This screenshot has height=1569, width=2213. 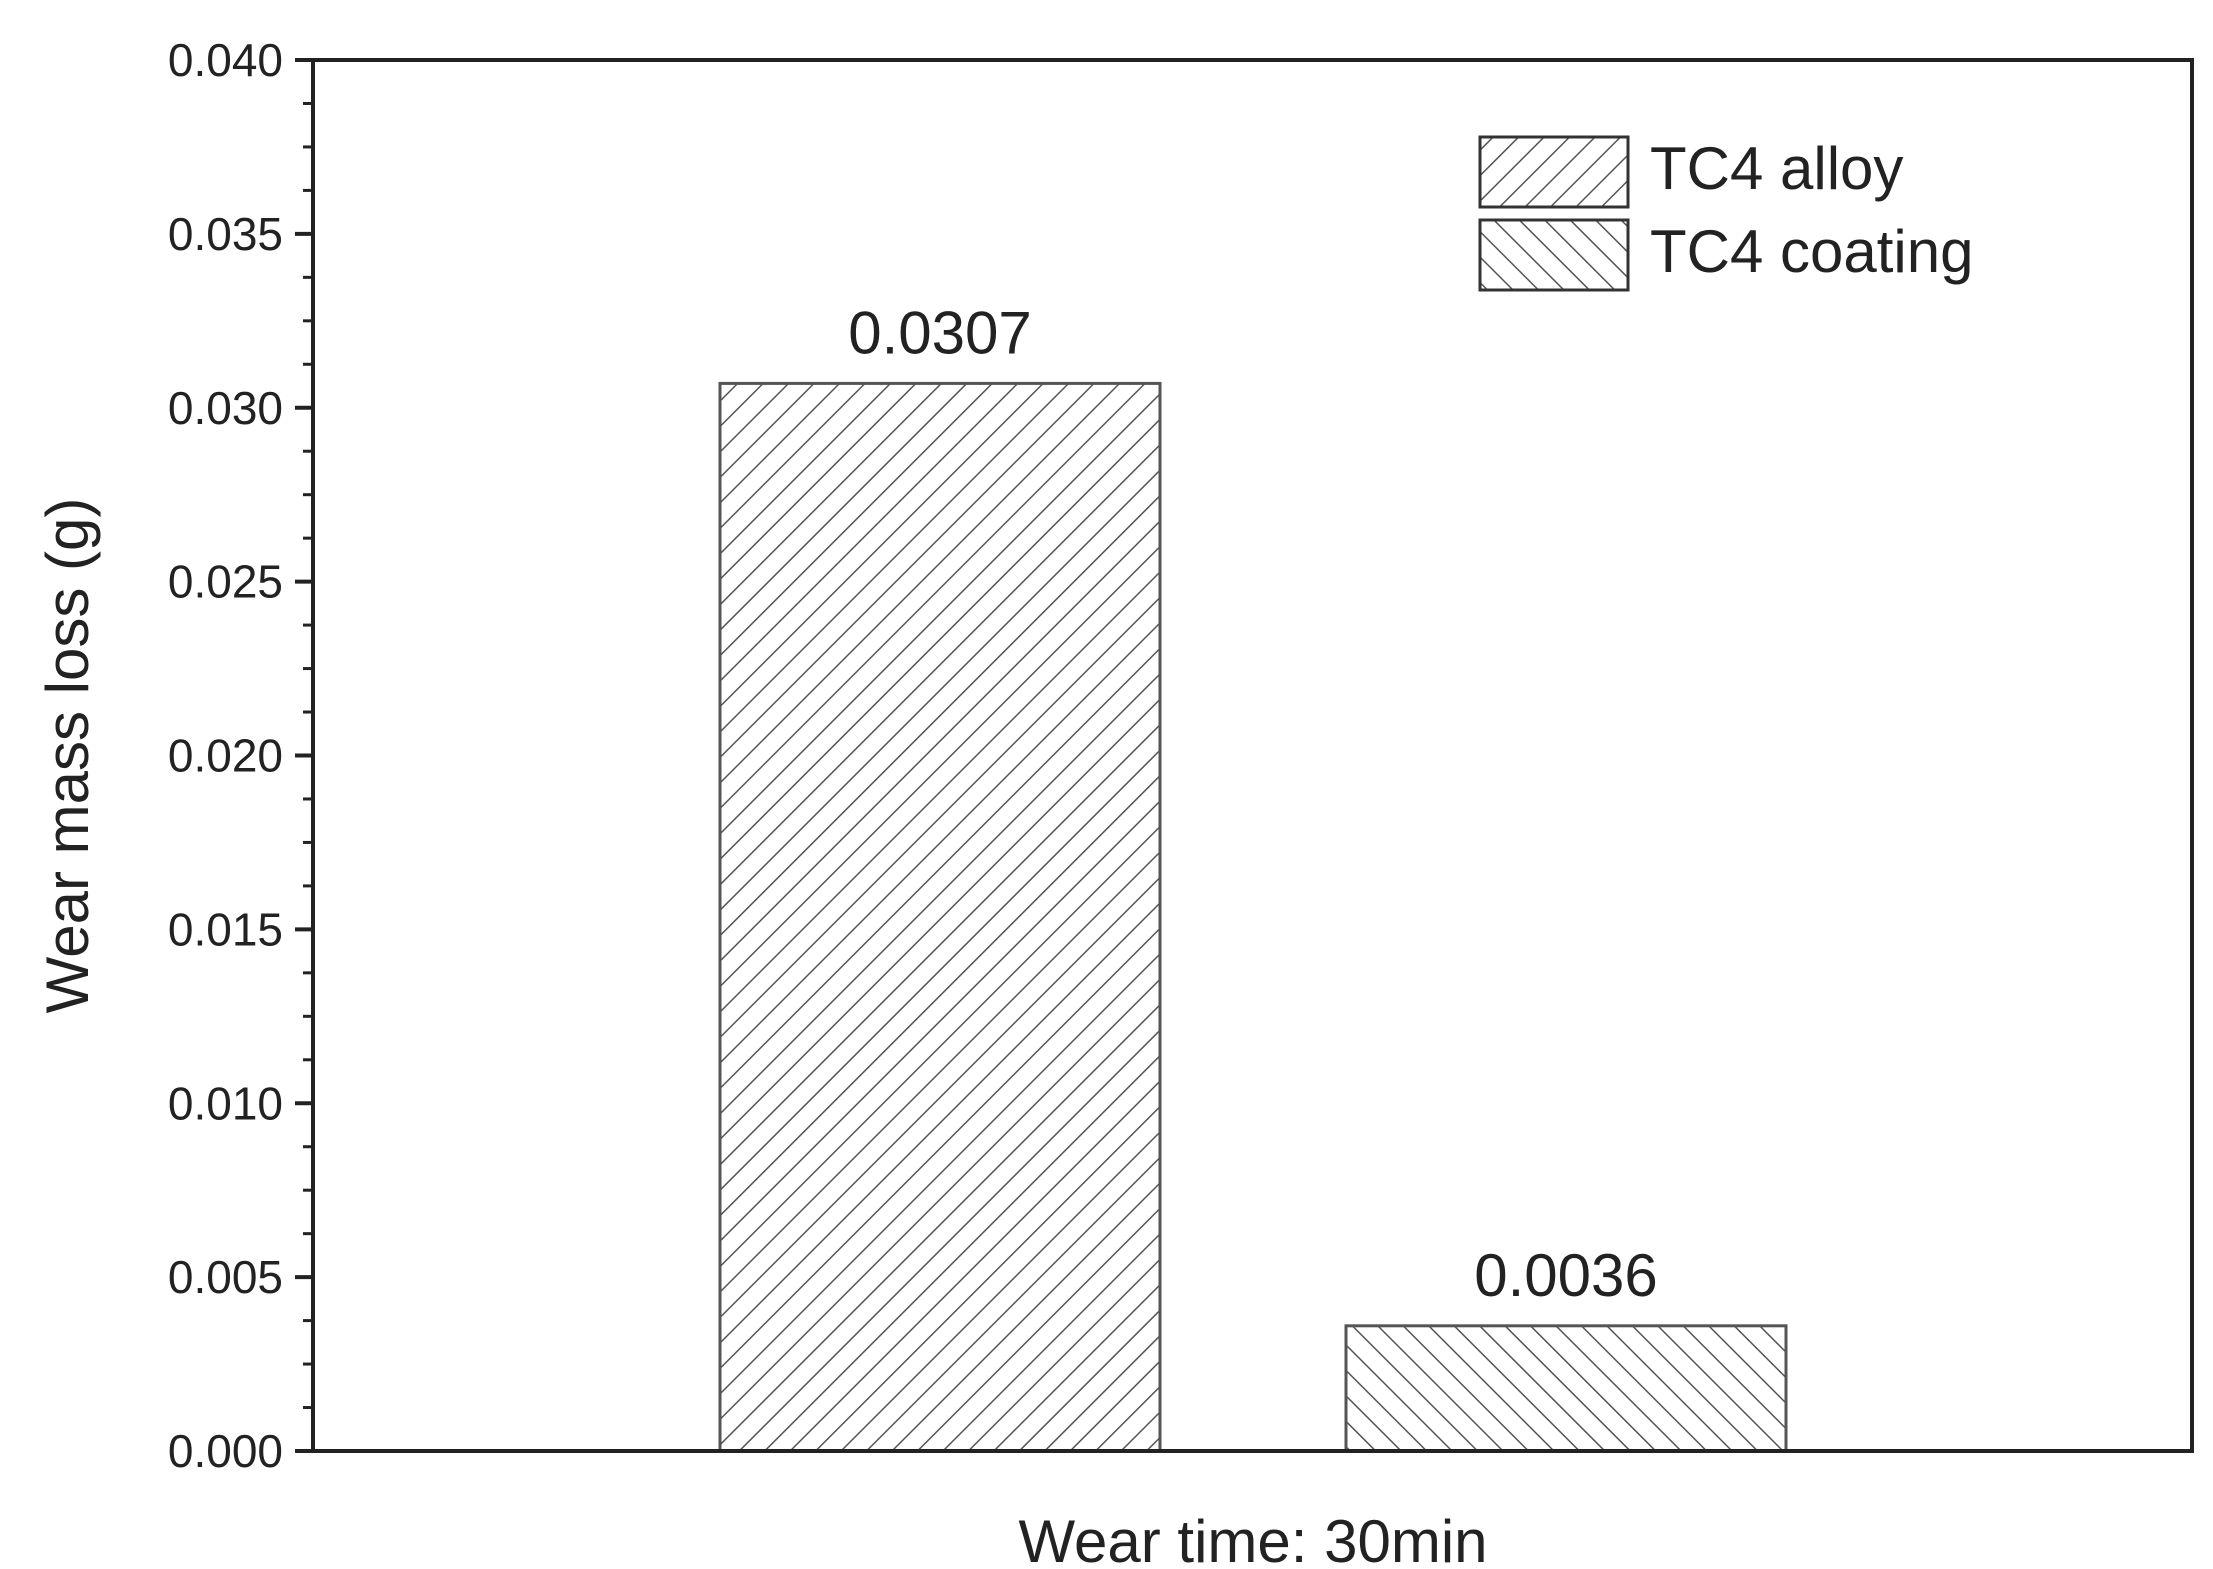 What do you see at coordinates (225, 929) in the screenshot?
I see `y-tick-label: 0.015` at bounding box center [225, 929].